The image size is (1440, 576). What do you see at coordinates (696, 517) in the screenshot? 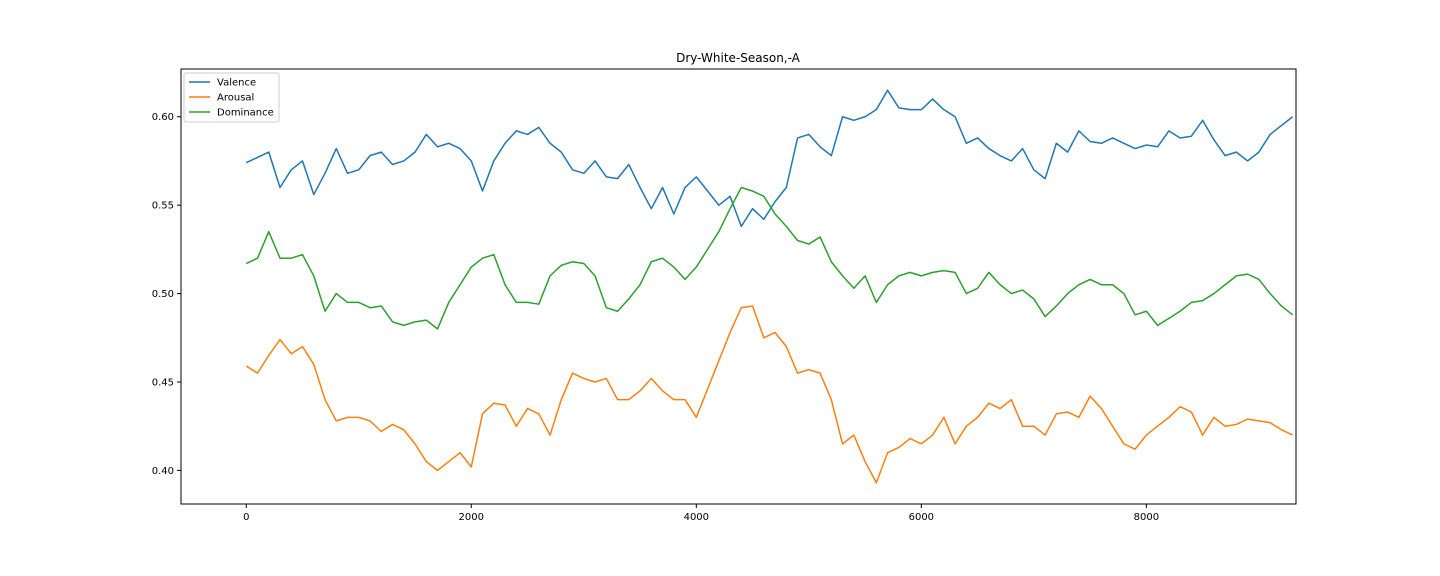
I see `x-tick-label: 4000` at bounding box center [696, 517].